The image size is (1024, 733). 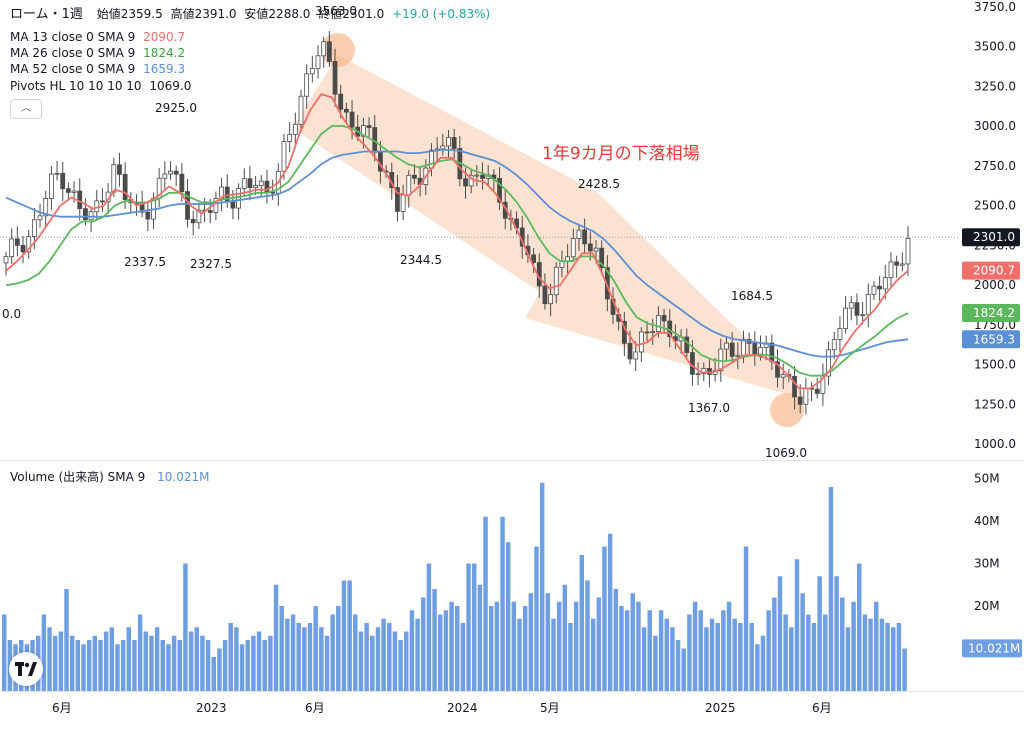 I want to click on legend-ma52: MA 52 close 0 SMA 9 1659.3, so click(x=97, y=69).